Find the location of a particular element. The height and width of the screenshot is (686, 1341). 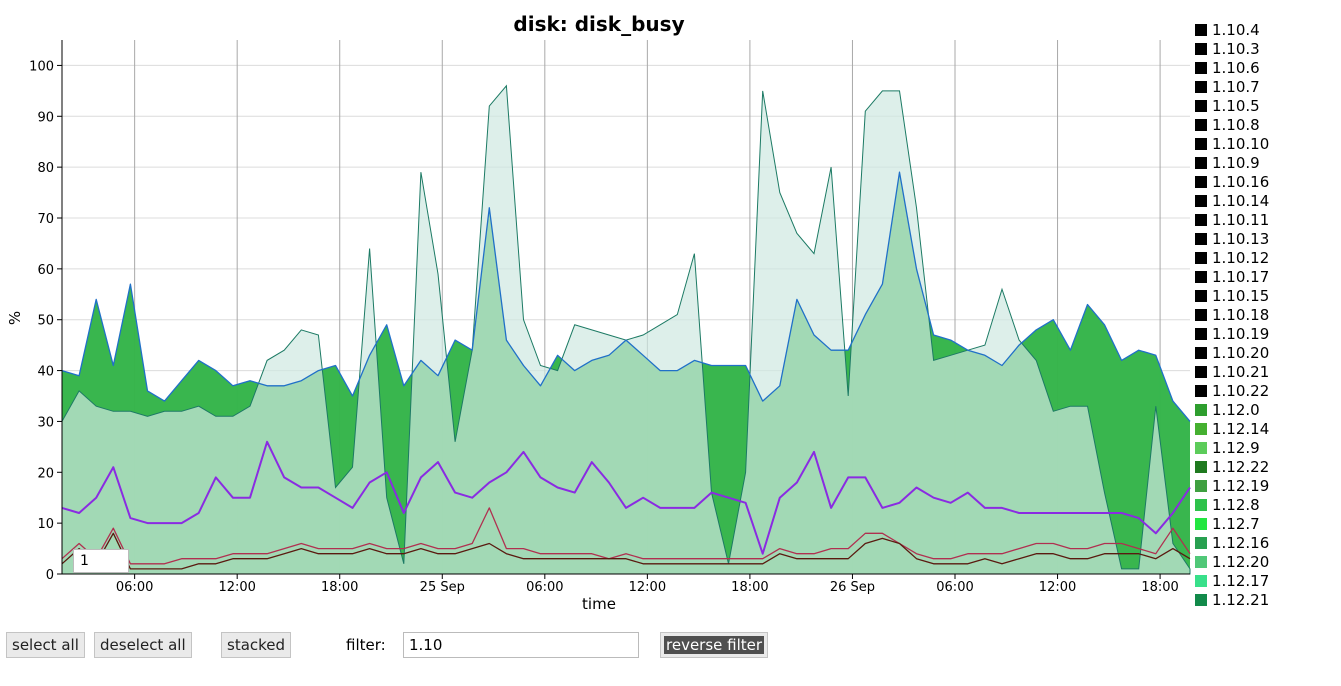

legend-item: 1.10.21 is located at coordinates (1268, 371).